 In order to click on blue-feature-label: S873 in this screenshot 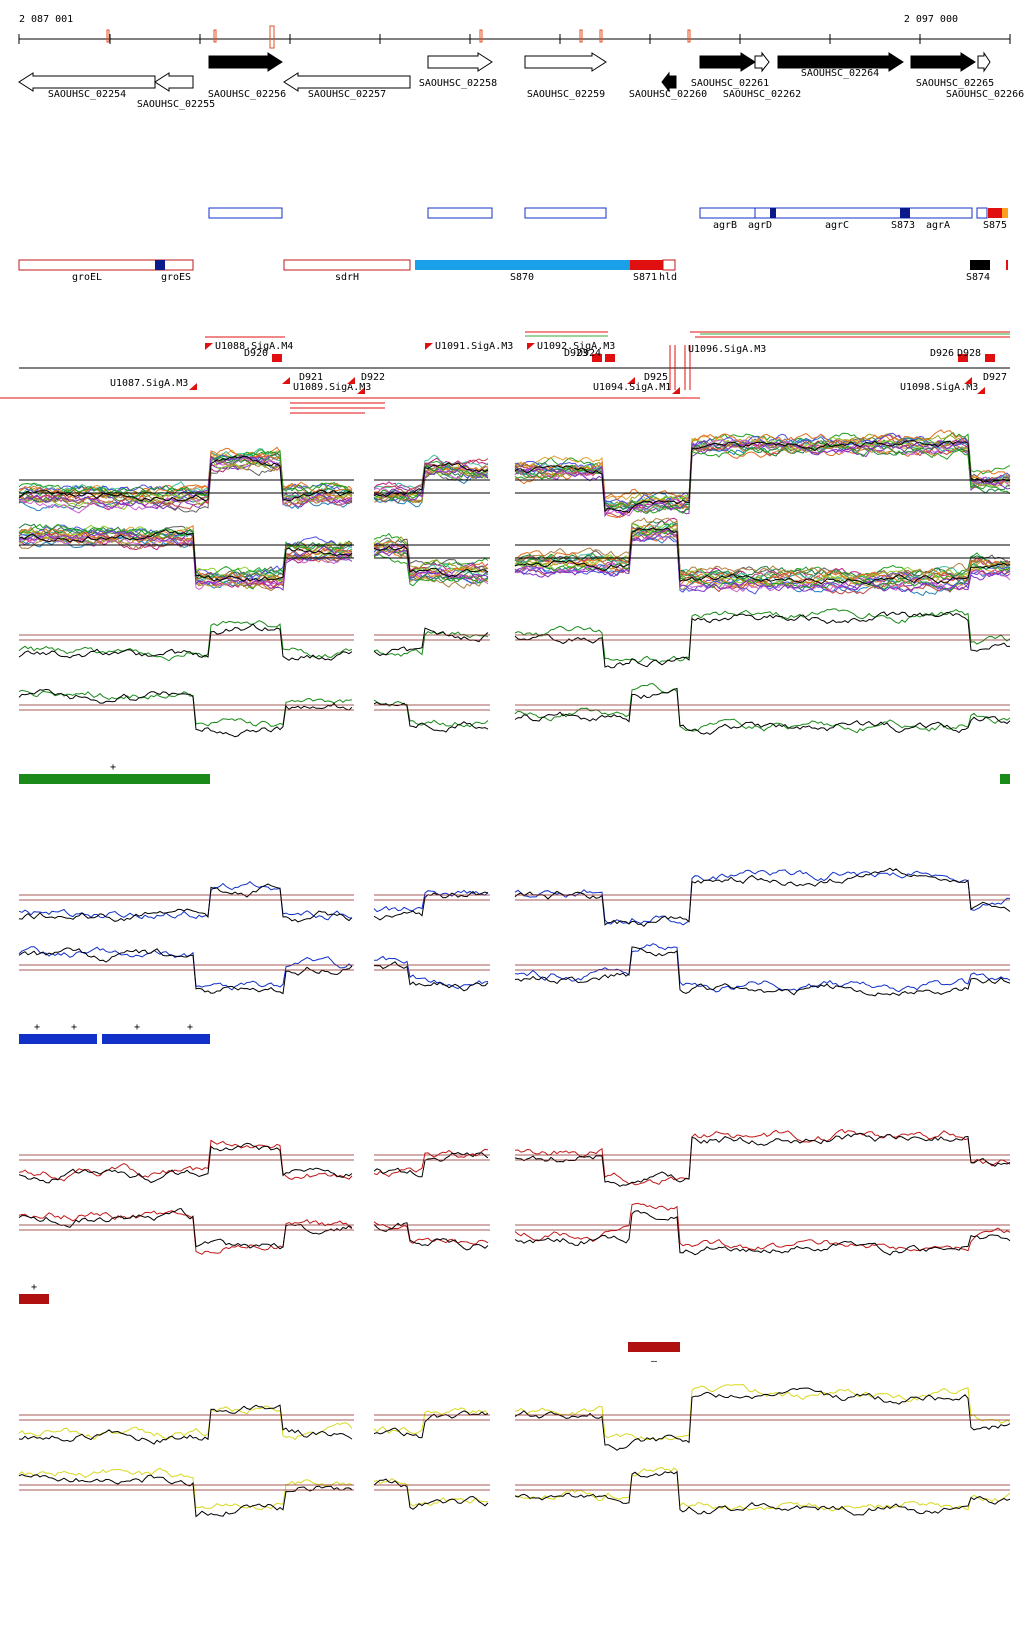, I will do `click(903, 225)`.